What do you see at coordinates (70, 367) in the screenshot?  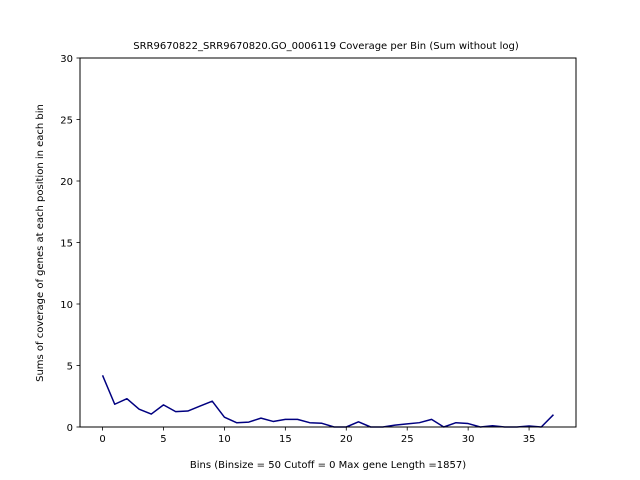 I see `y-tick-label: 5` at bounding box center [70, 367].